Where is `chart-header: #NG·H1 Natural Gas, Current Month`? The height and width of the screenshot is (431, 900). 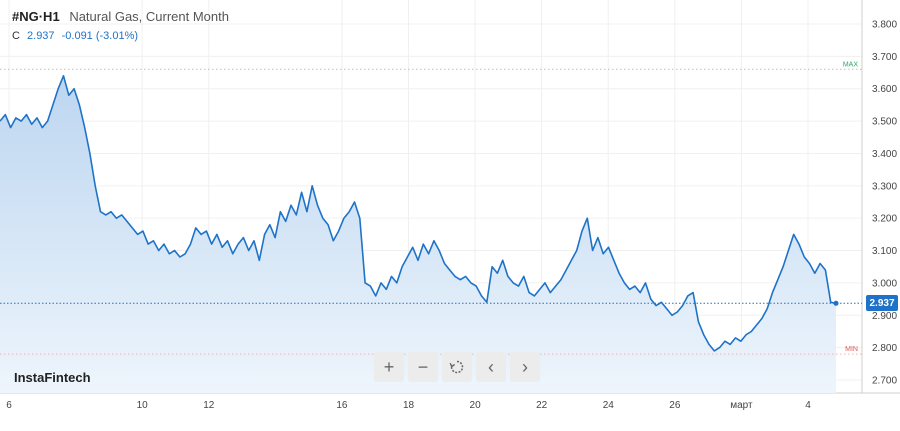 chart-header: #NG·H1 Natural Gas, Current Month is located at coordinates (120, 16).